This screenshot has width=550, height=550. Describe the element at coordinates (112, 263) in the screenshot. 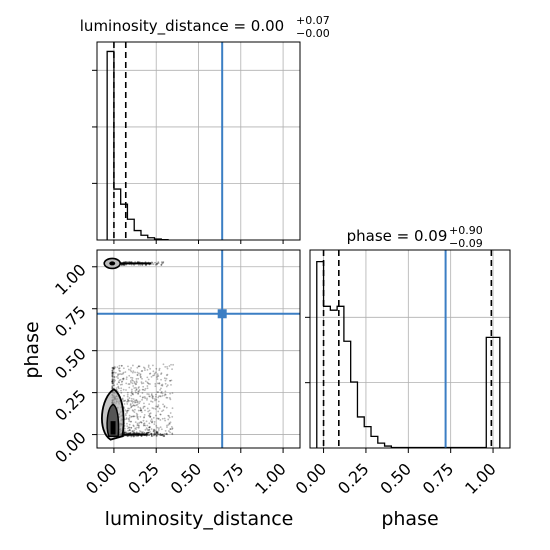

I see `upper-core` at that location.